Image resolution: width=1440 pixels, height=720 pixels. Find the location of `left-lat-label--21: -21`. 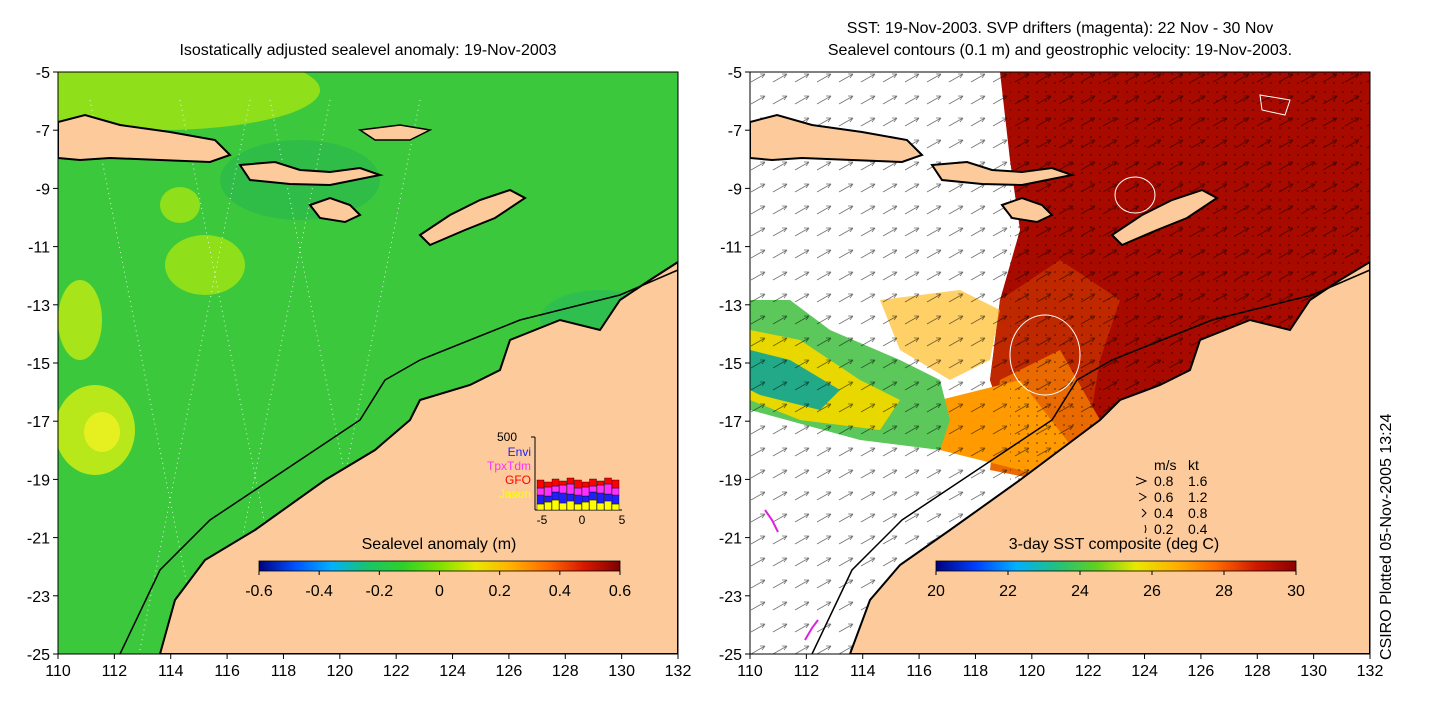

left-lat-label--21: -21 is located at coordinates (38, 539).